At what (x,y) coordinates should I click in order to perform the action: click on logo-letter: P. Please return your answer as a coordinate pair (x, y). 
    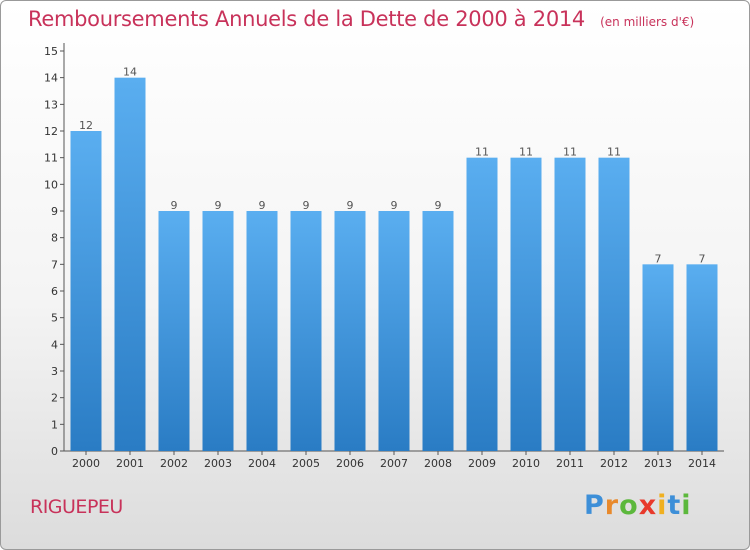
    Looking at the image, I should click on (594, 505).